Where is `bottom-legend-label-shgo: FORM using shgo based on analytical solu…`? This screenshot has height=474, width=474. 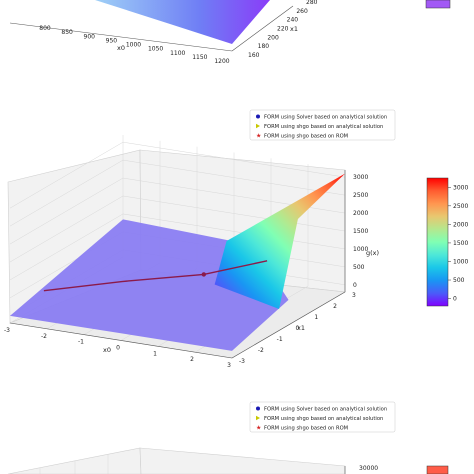
bottom-legend-label-shgo: FORM using shgo based on analytical solu… is located at coordinates (323, 419).